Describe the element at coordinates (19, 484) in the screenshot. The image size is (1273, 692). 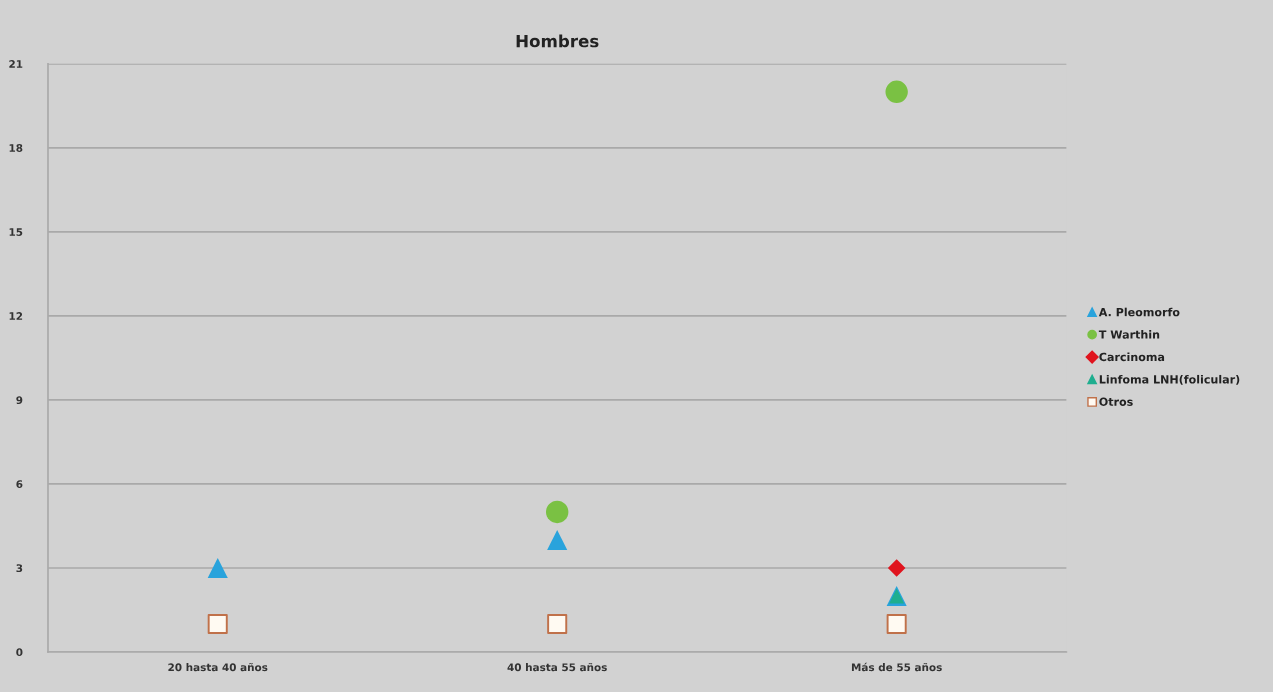
I see `y-tick-label: 6` at that location.